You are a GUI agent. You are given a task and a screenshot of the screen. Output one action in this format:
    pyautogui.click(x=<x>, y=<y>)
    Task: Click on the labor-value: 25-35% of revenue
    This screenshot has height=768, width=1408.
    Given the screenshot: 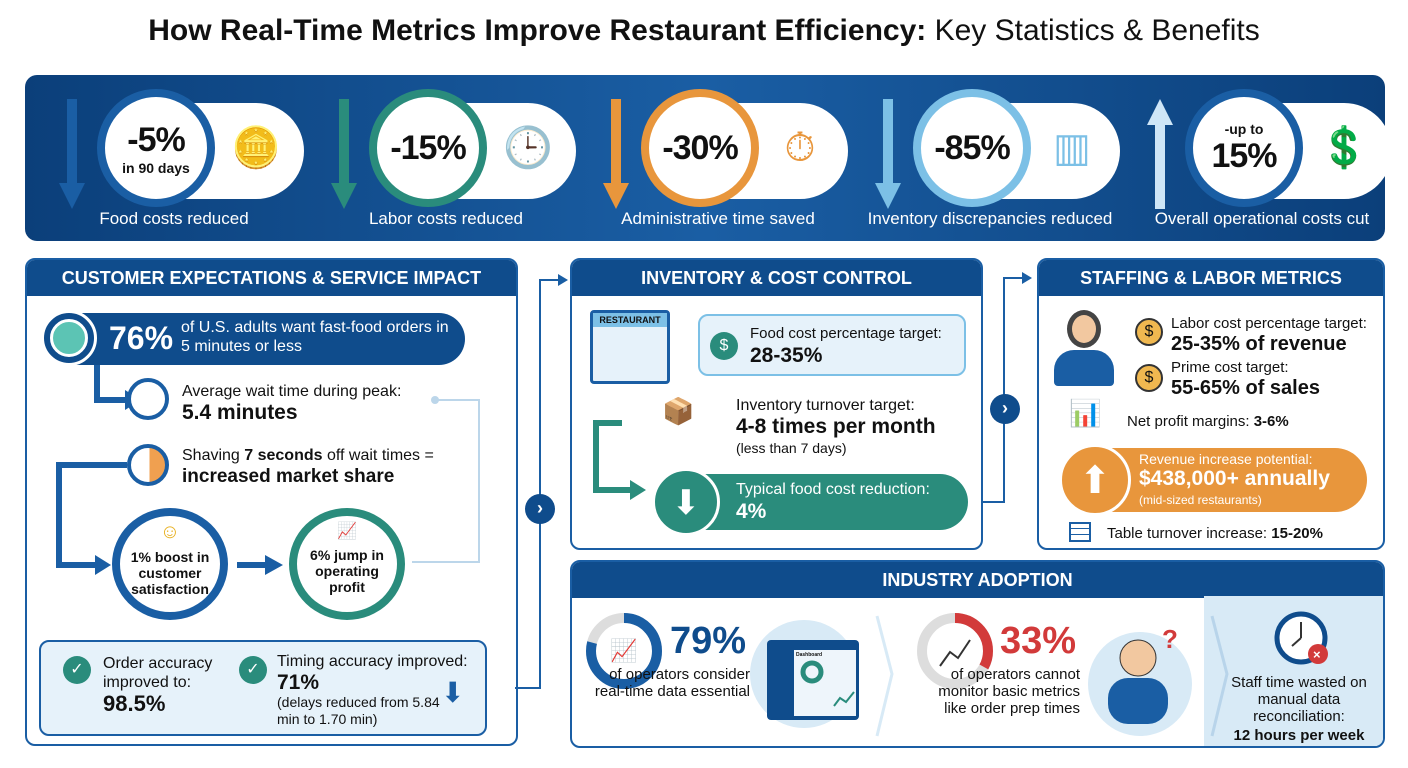 What is the action you would take?
    pyautogui.click(x=1259, y=344)
    